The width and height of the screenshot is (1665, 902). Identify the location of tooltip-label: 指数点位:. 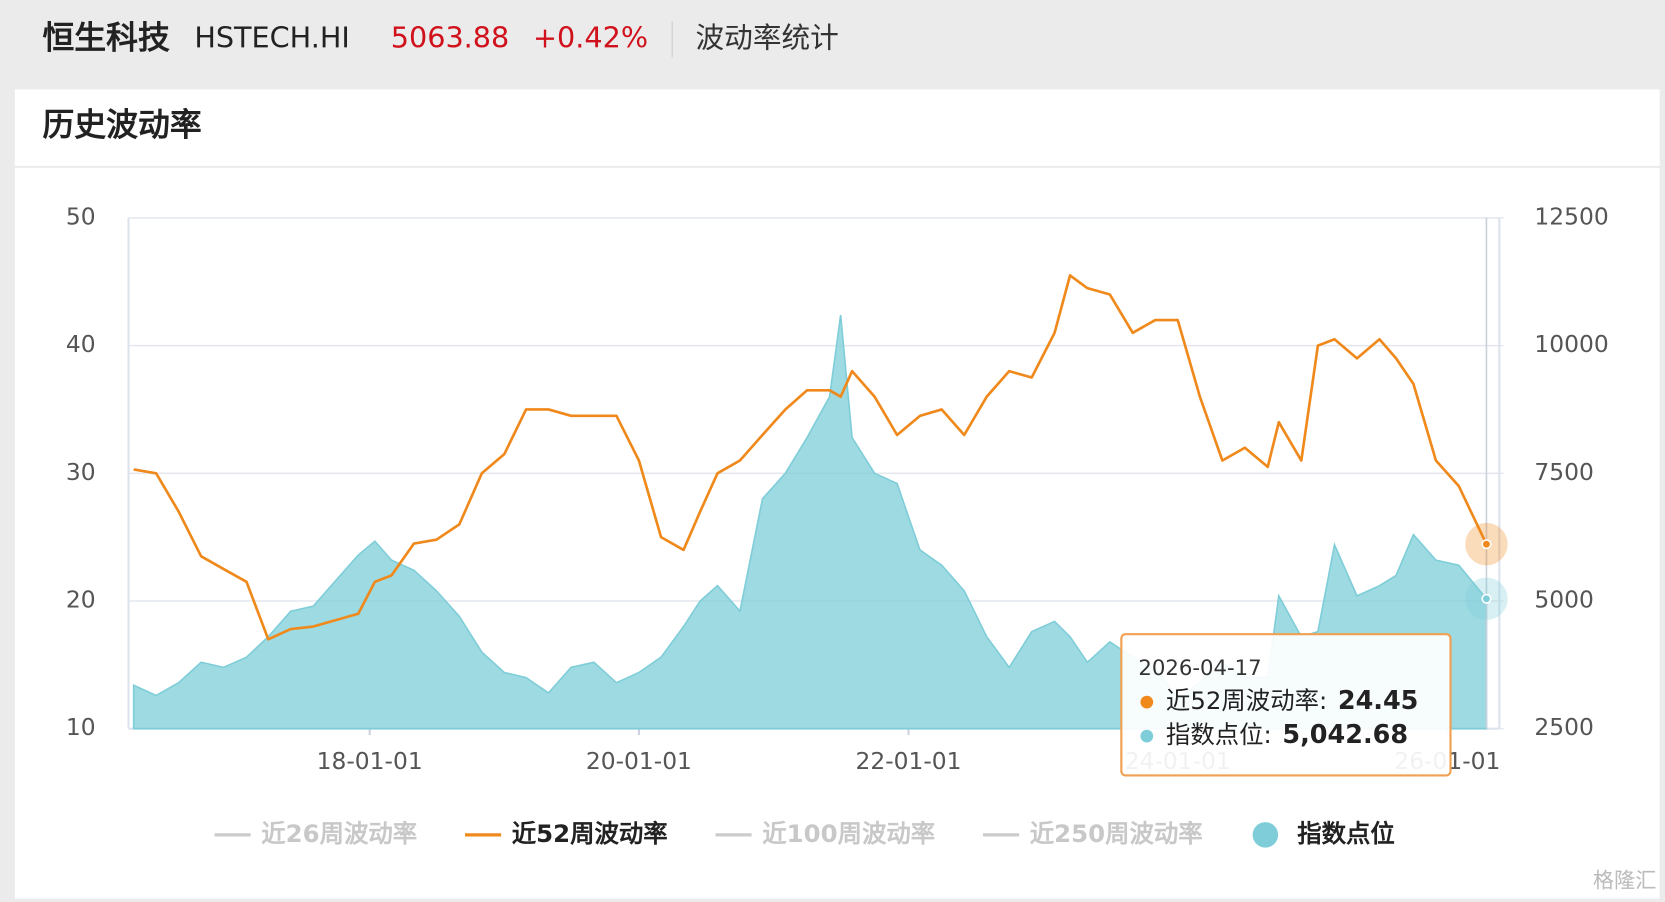
(1219, 734).